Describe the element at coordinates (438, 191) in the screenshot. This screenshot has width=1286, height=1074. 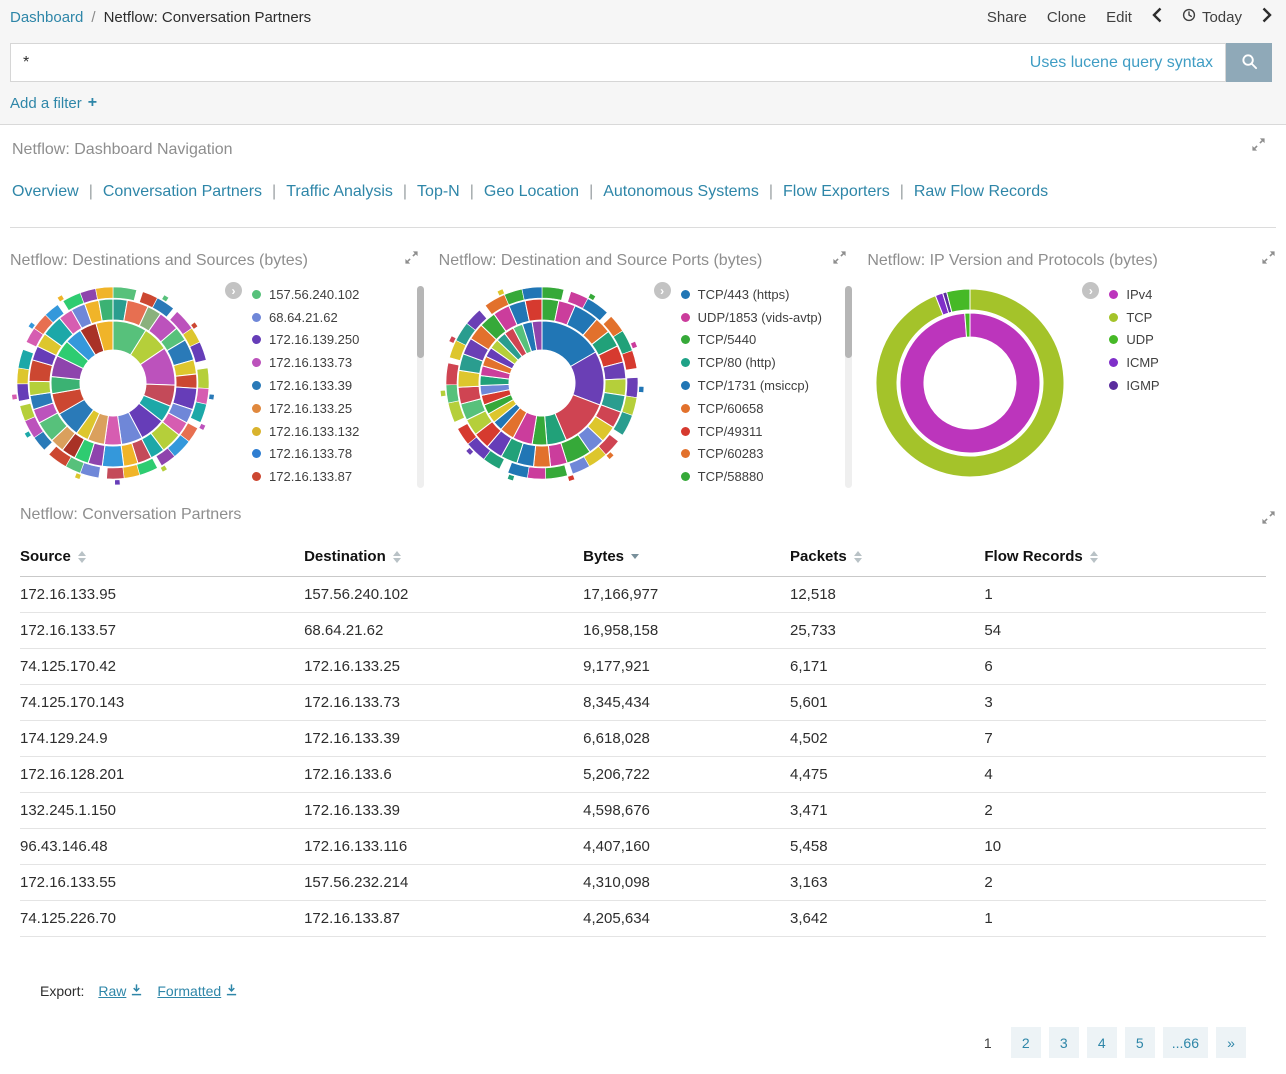
I see `nav-link-top-n: Top-N` at that location.